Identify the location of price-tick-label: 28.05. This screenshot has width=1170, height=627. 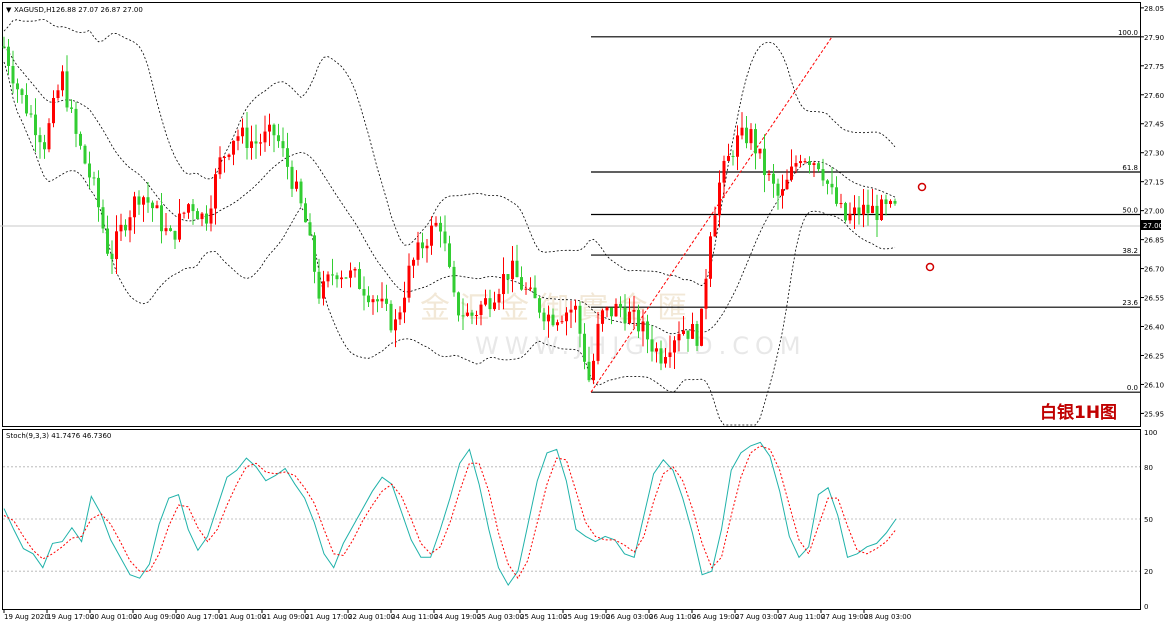
(1154, 9).